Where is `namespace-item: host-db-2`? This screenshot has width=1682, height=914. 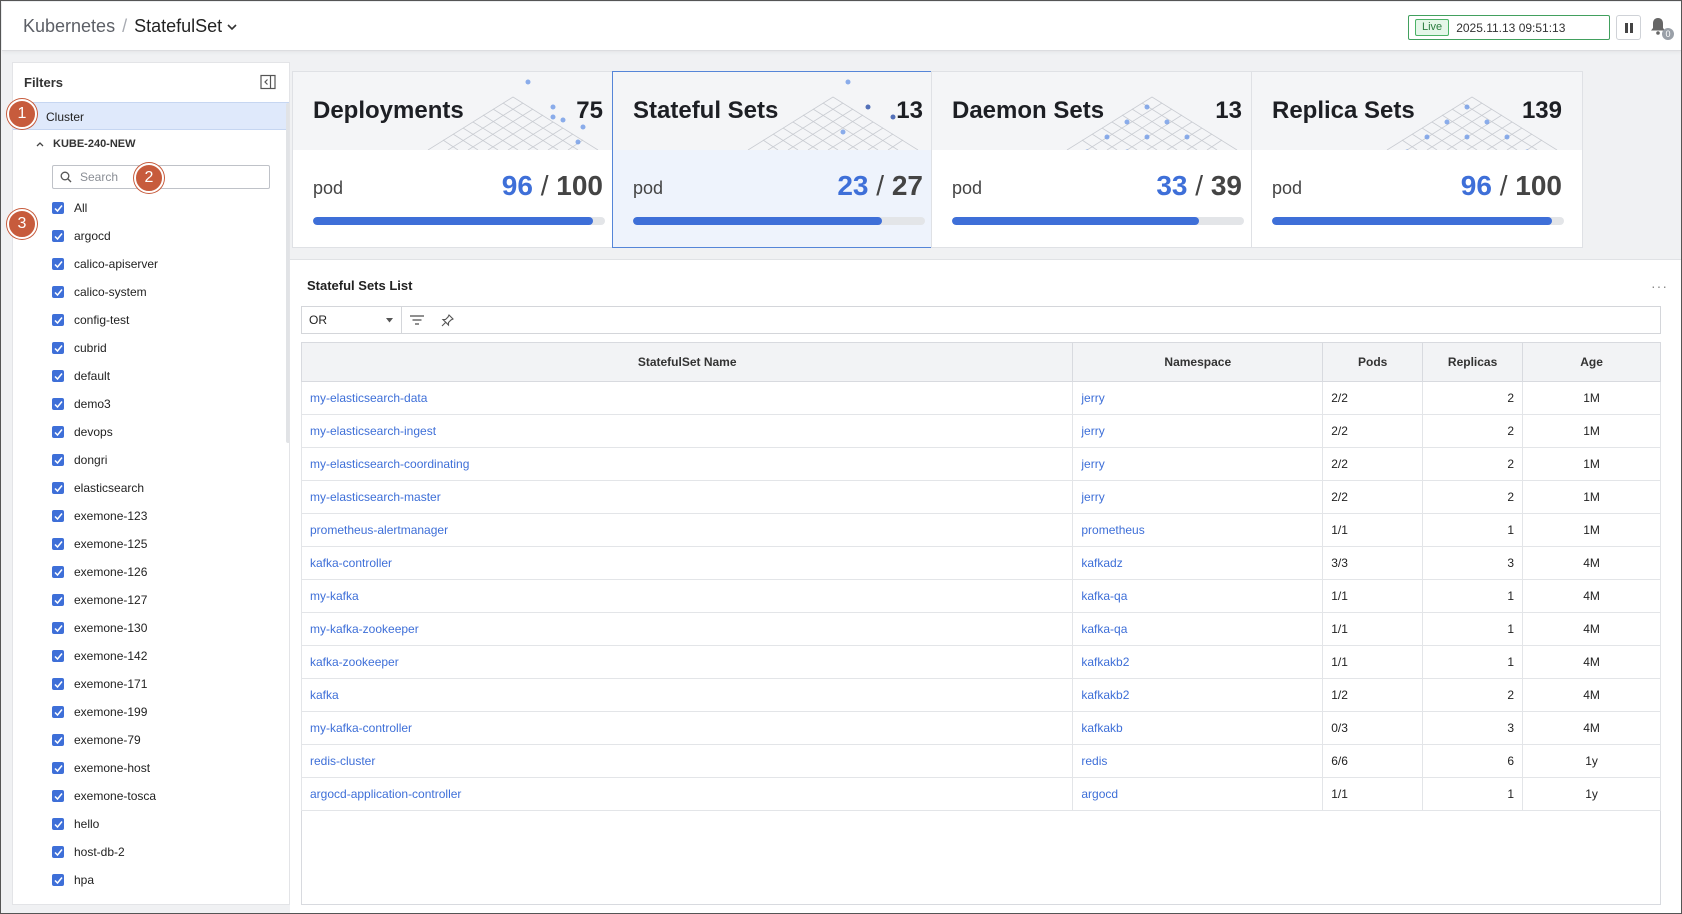 namespace-item: host-db-2 is located at coordinates (162, 852).